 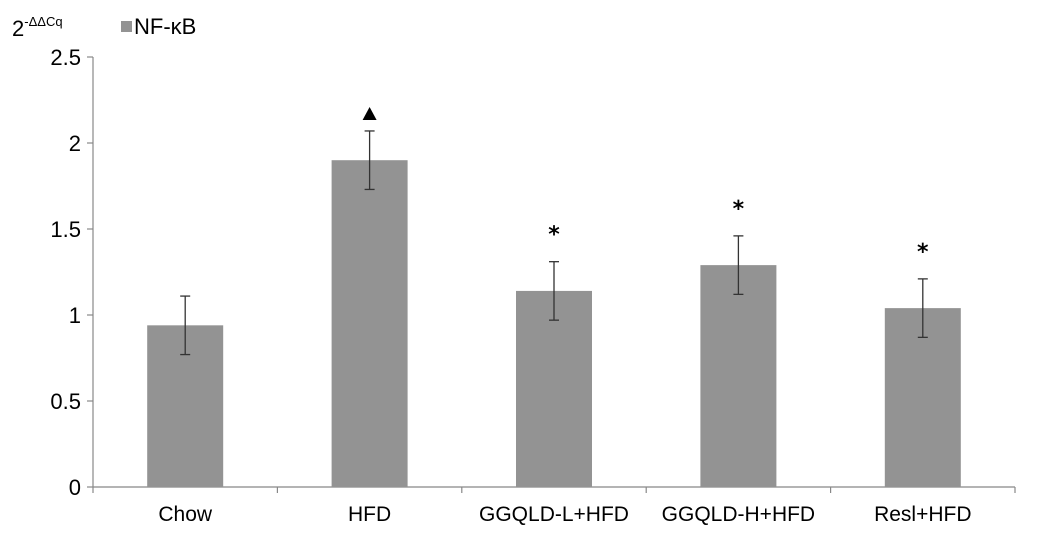 I want to click on legend-label: NF-κB, so click(x=165, y=26).